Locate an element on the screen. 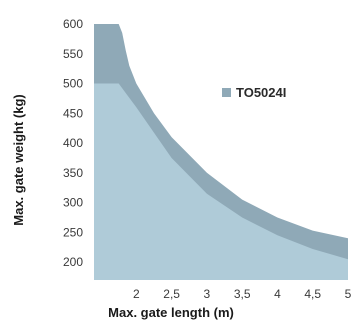 The height and width of the screenshot is (322, 353). x-tick-label: 2 is located at coordinates (136, 294).